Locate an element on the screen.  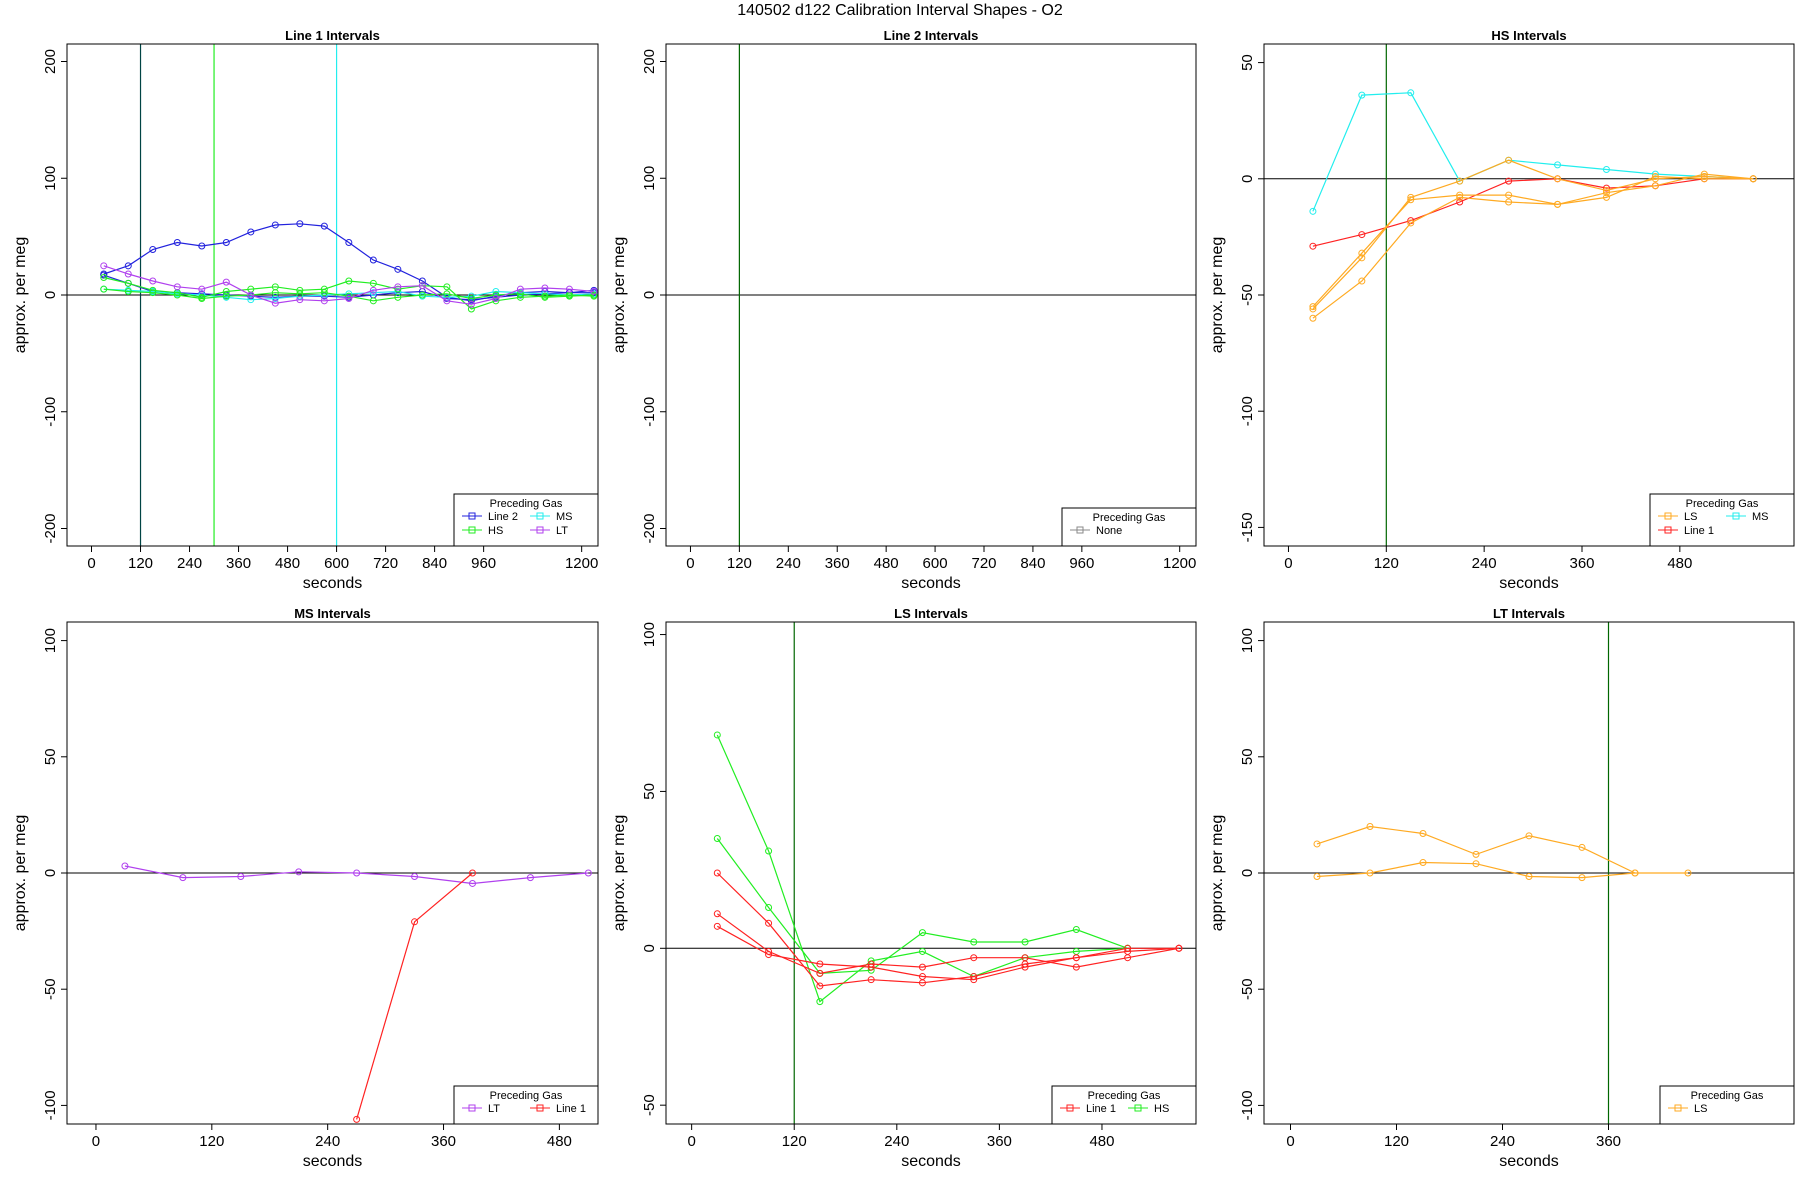
x-tick-label: 600 is located at coordinates (336, 563).